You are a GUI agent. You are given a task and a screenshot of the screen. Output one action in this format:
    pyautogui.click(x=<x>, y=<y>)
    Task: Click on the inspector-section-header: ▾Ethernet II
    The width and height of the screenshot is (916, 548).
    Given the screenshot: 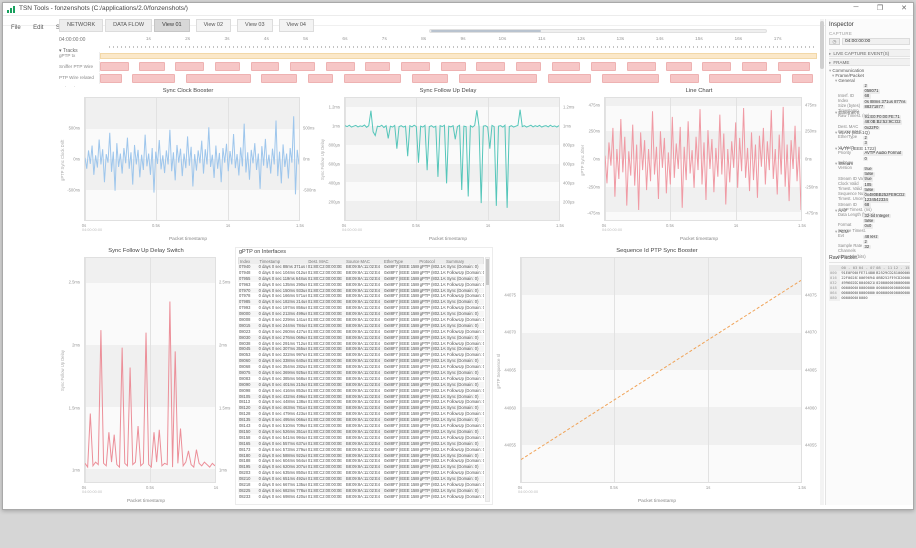 What is the action you would take?
    pyautogui.click(x=869, y=112)
    